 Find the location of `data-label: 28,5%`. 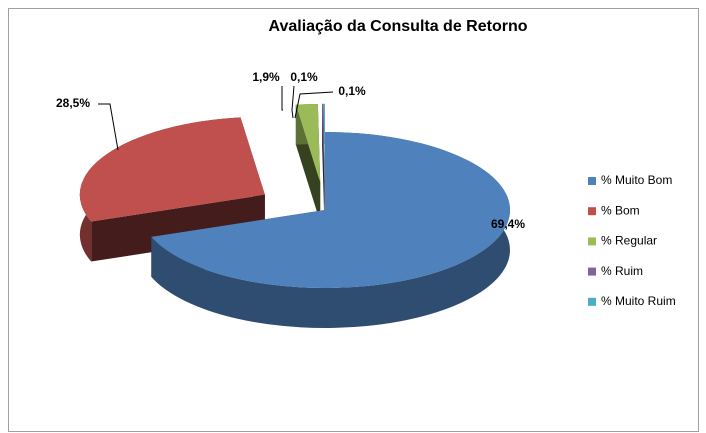

data-label: 28,5% is located at coordinates (73, 103).